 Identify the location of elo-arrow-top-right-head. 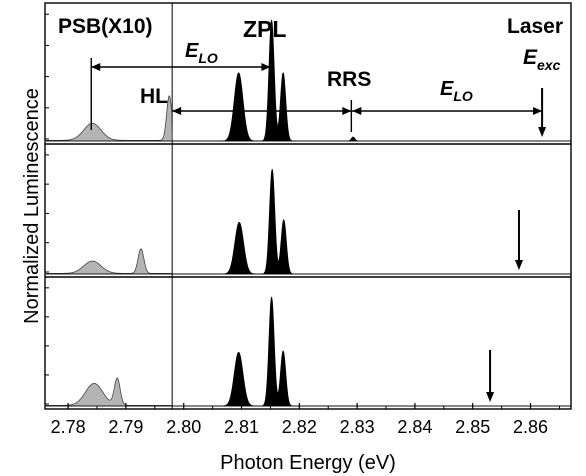
(266, 67).